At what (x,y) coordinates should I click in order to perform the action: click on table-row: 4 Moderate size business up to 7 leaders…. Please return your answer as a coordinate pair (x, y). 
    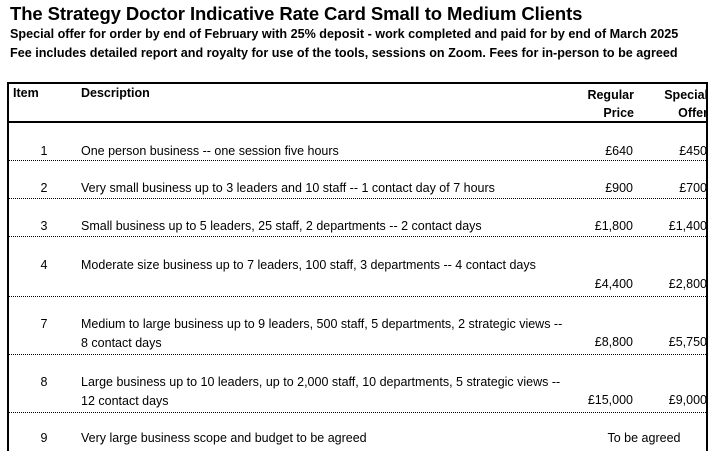
    Looking at the image, I should click on (358, 266).